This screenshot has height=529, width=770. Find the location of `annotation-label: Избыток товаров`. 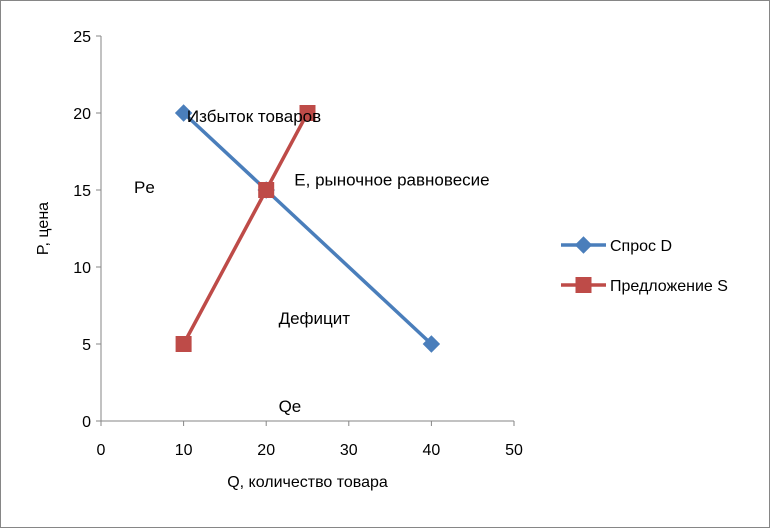

annotation-label: Избыток товаров is located at coordinates (254, 116).